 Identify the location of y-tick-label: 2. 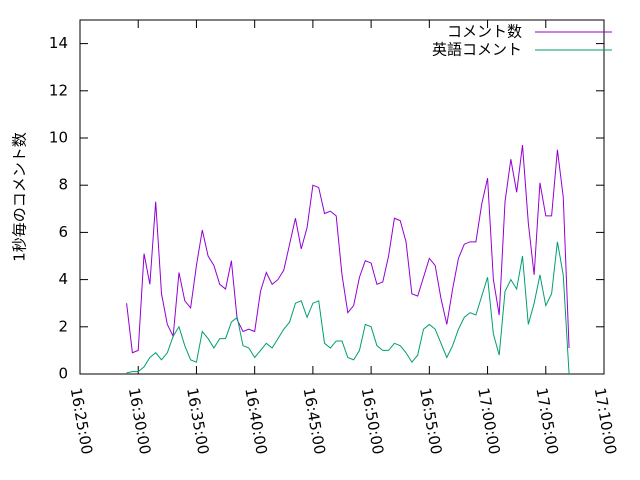
(63, 326).